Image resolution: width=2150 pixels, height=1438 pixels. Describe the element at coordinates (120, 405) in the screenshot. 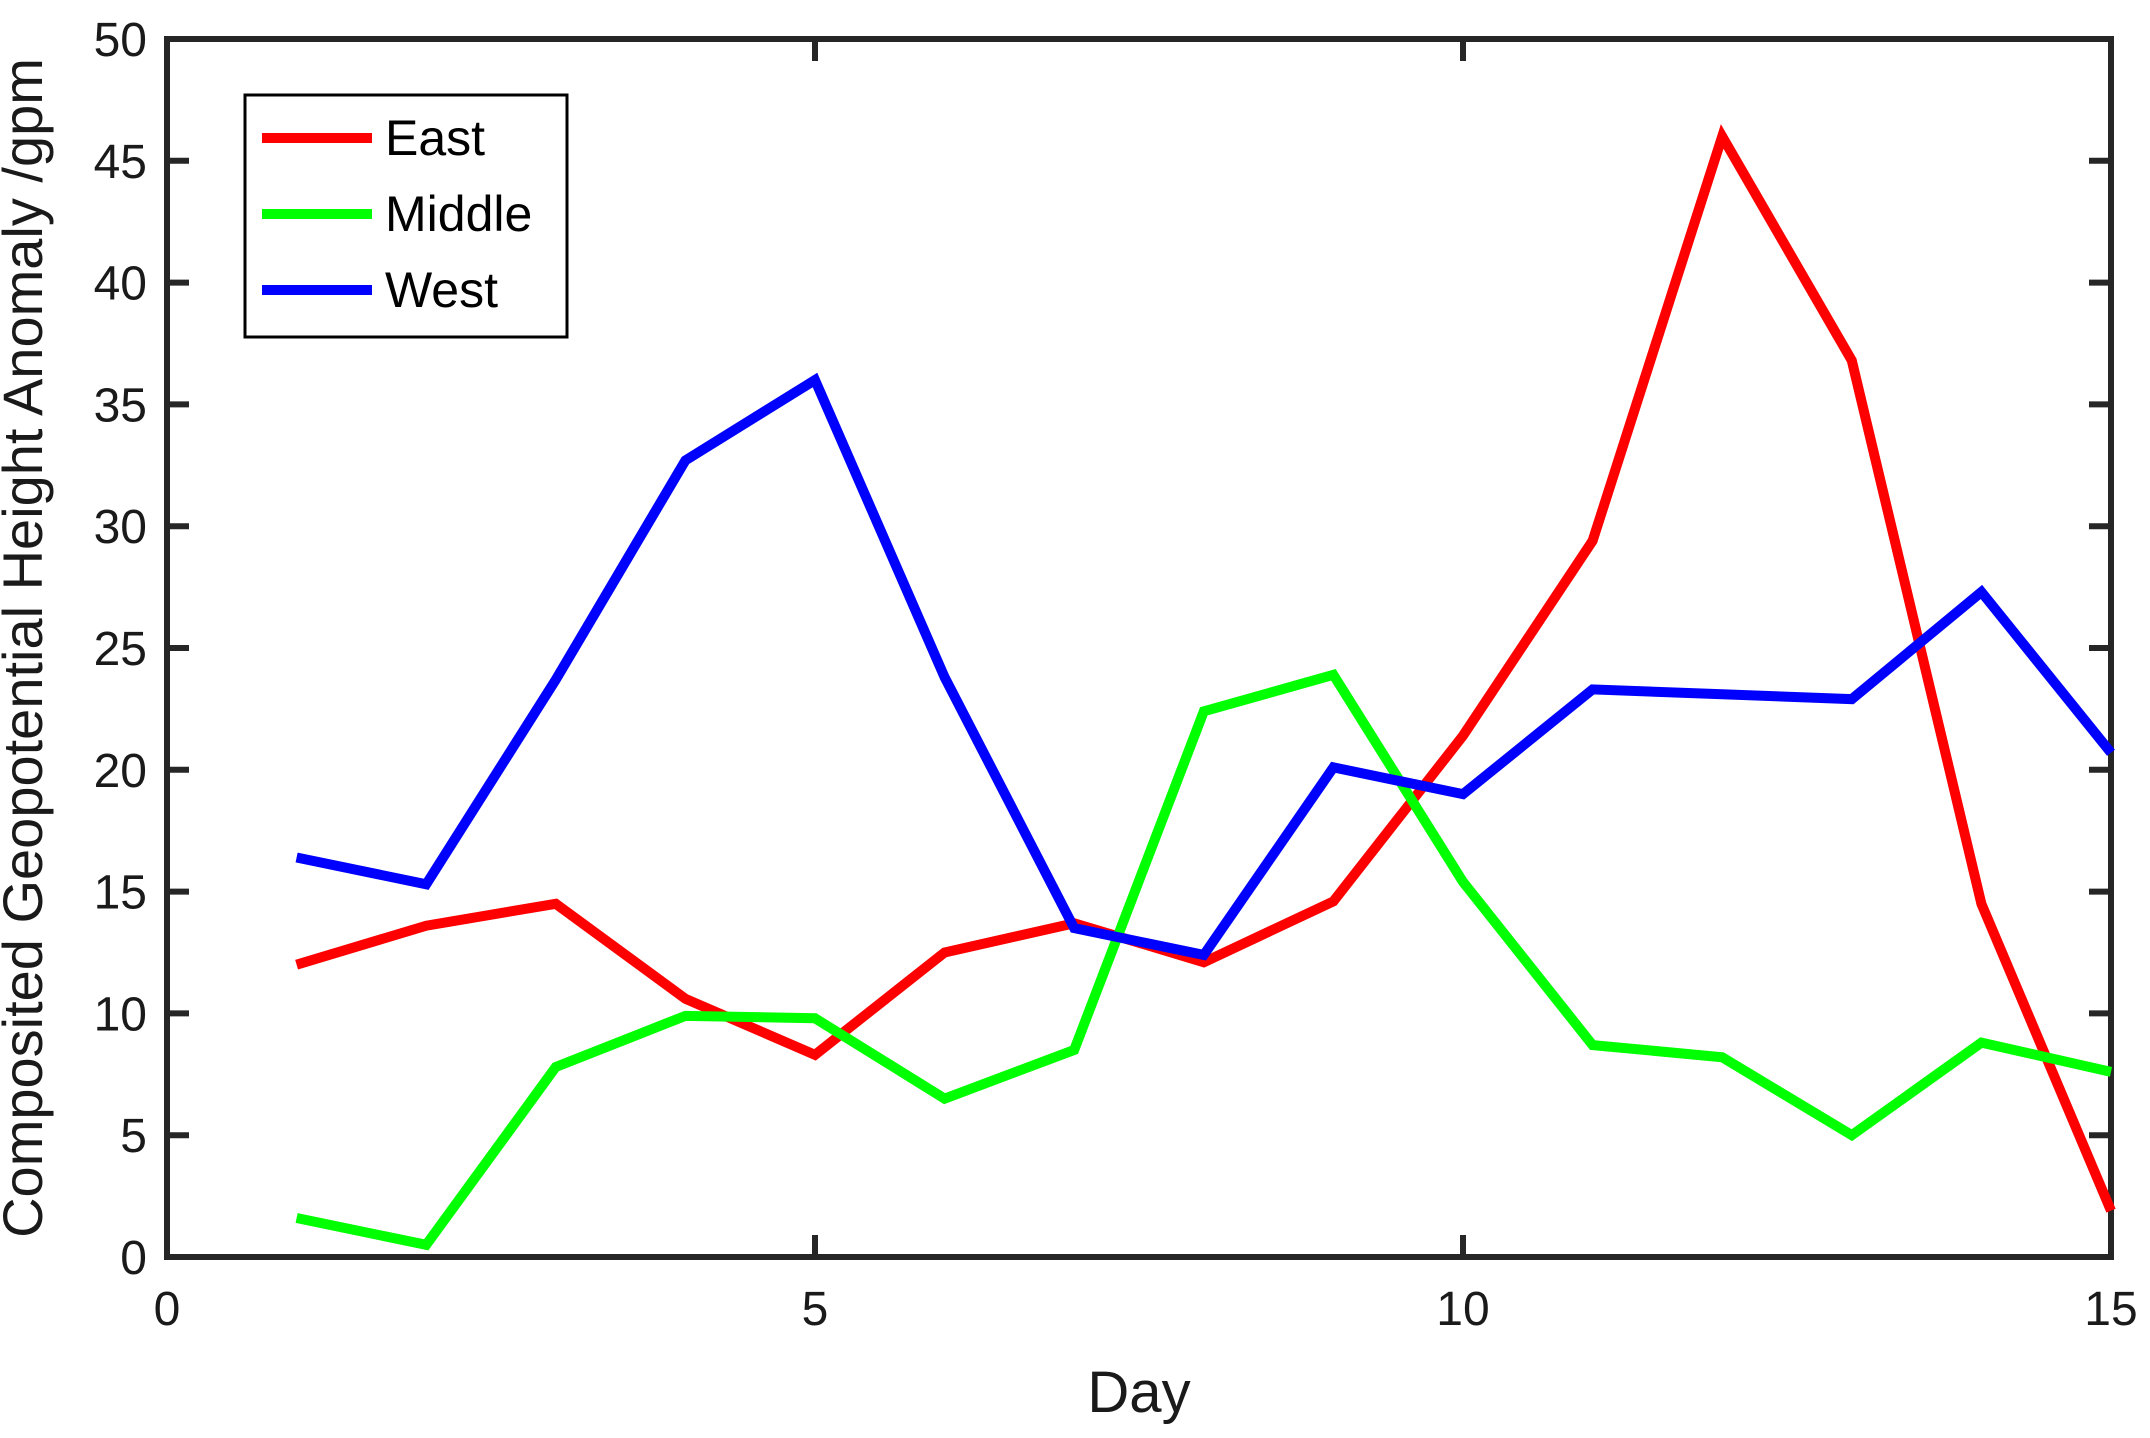

I see `y-tick-label: 35` at that location.